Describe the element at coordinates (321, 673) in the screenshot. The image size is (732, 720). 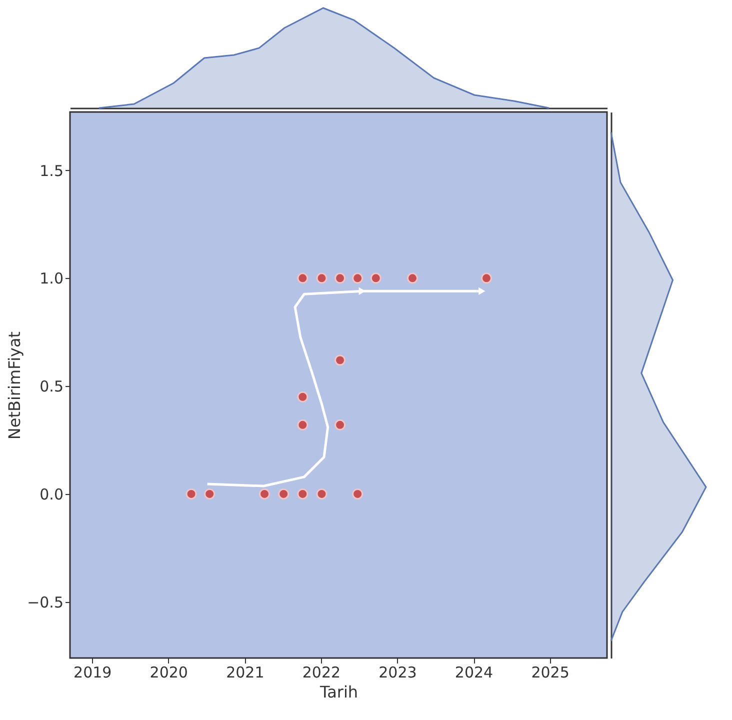
I see `x-tick-label: 2022` at that location.